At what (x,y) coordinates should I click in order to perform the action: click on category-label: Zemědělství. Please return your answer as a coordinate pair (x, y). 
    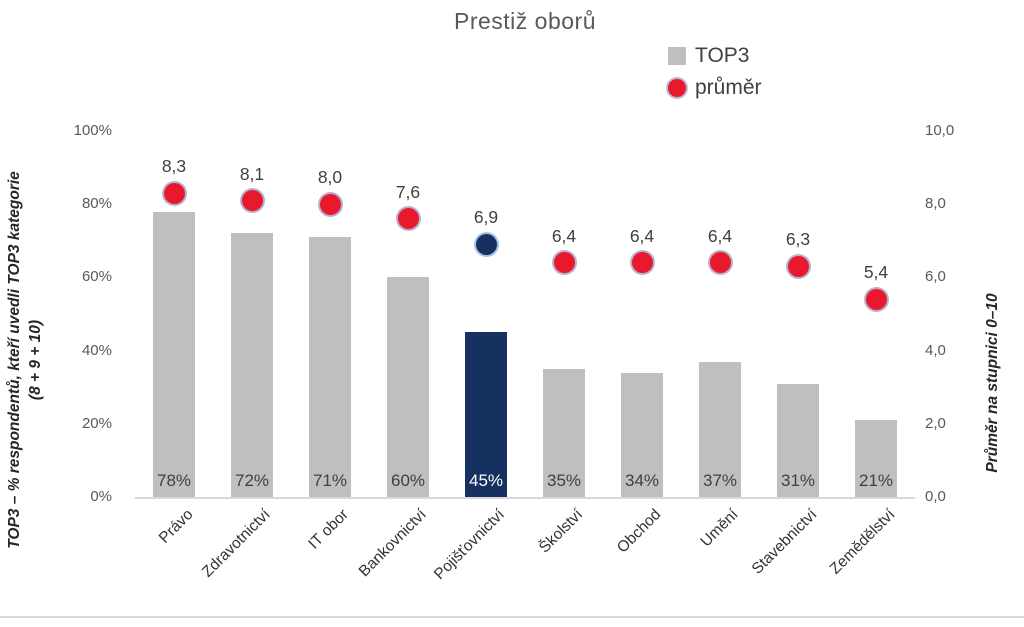
    Looking at the image, I should click on (802, 542).